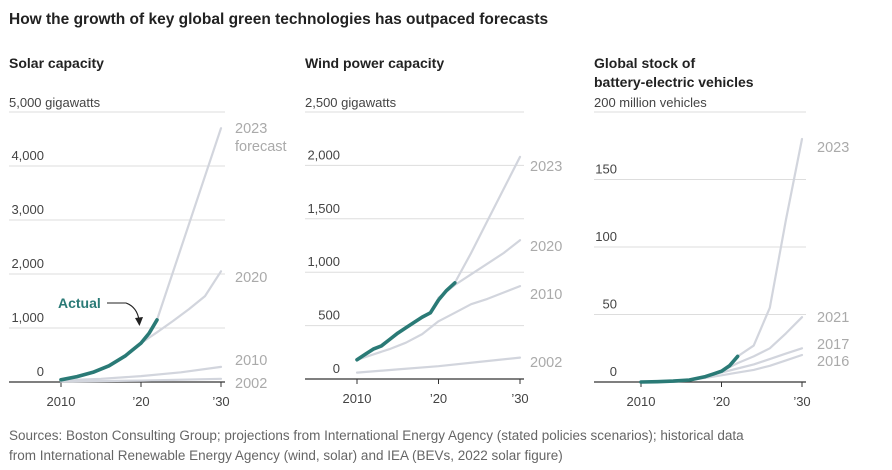 This screenshot has width=892, height=470. What do you see at coordinates (27, 155) in the screenshot?
I see `y-tick-label: 4,000` at bounding box center [27, 155].